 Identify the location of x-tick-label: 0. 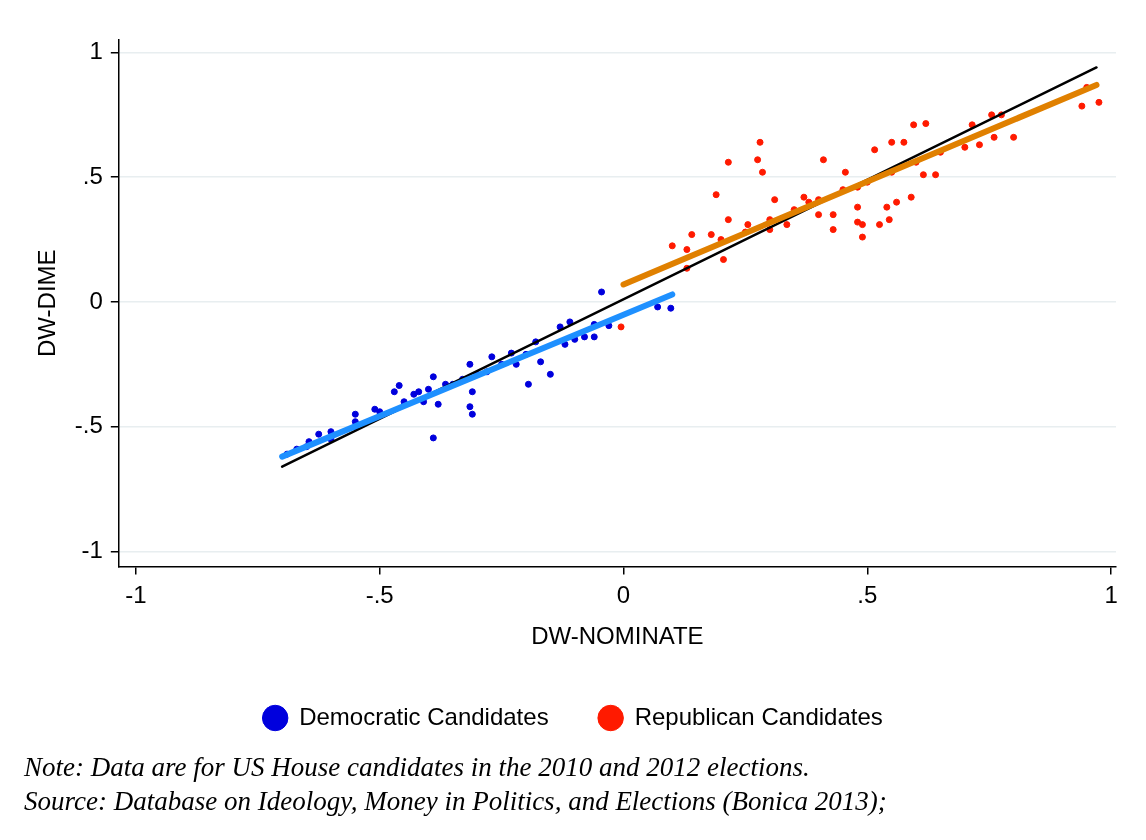
(623, 595).